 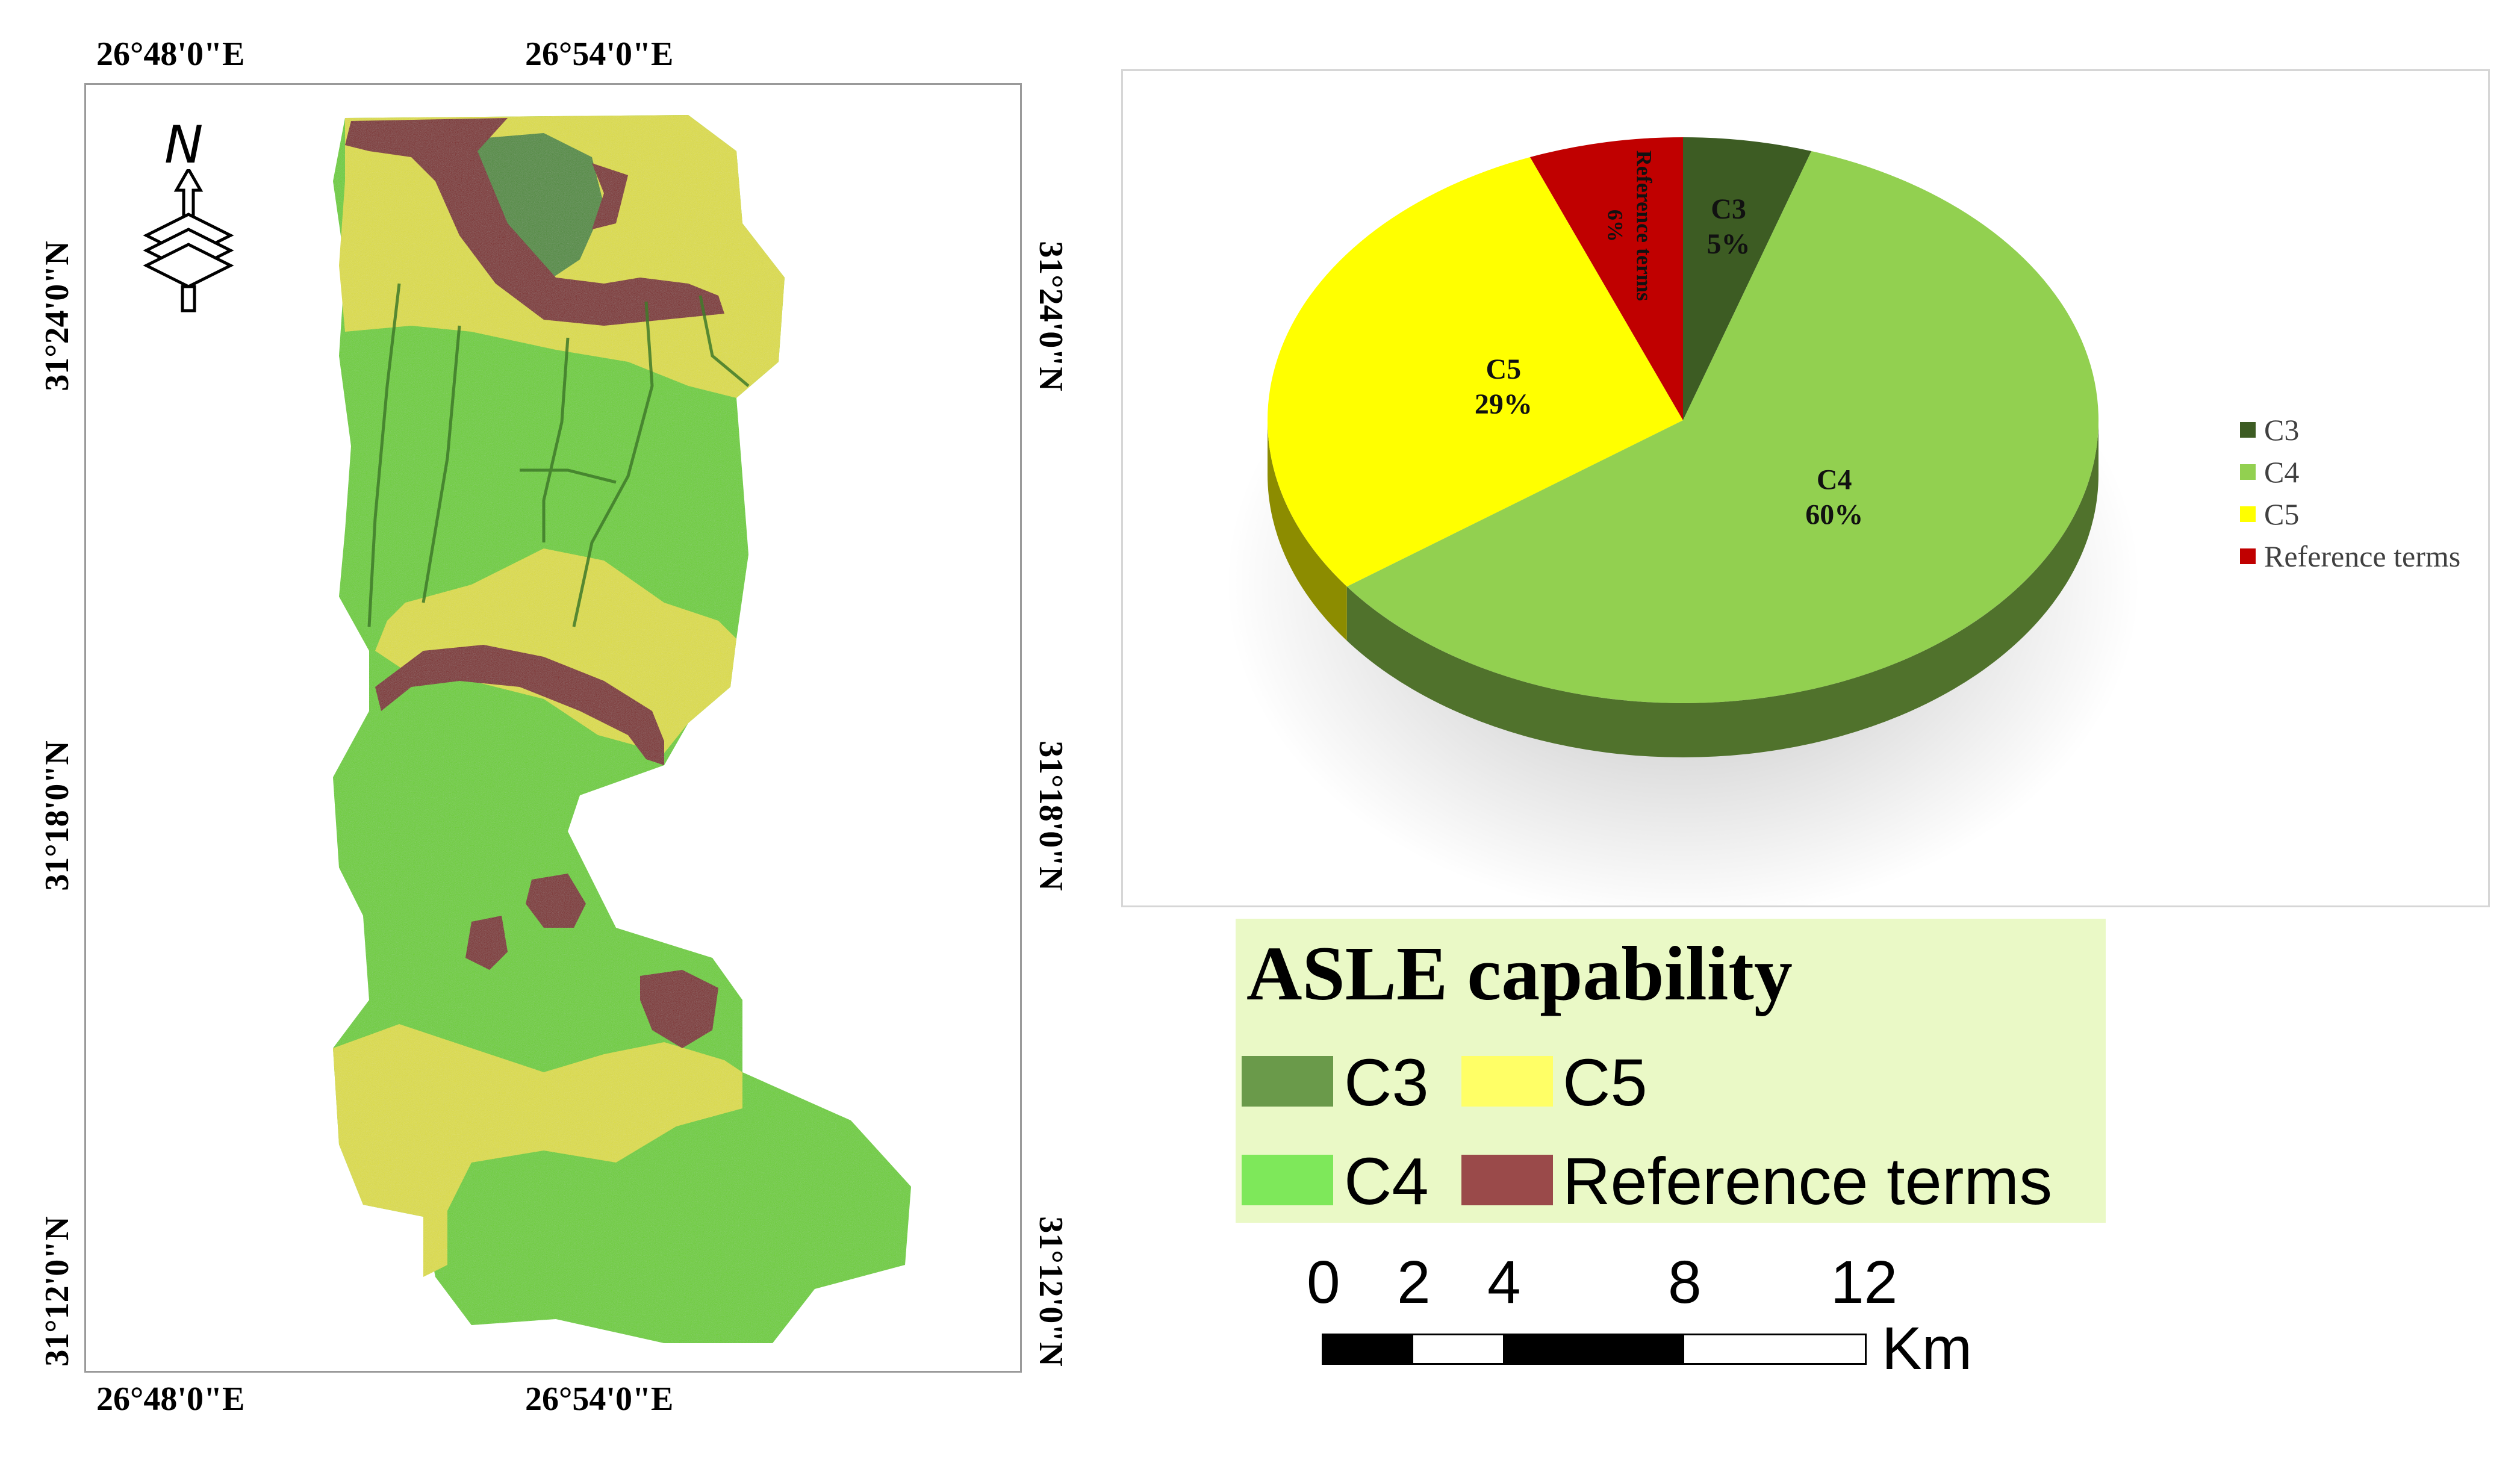 I want to click on map-class-c5-middle, so click(x=556, y=651).